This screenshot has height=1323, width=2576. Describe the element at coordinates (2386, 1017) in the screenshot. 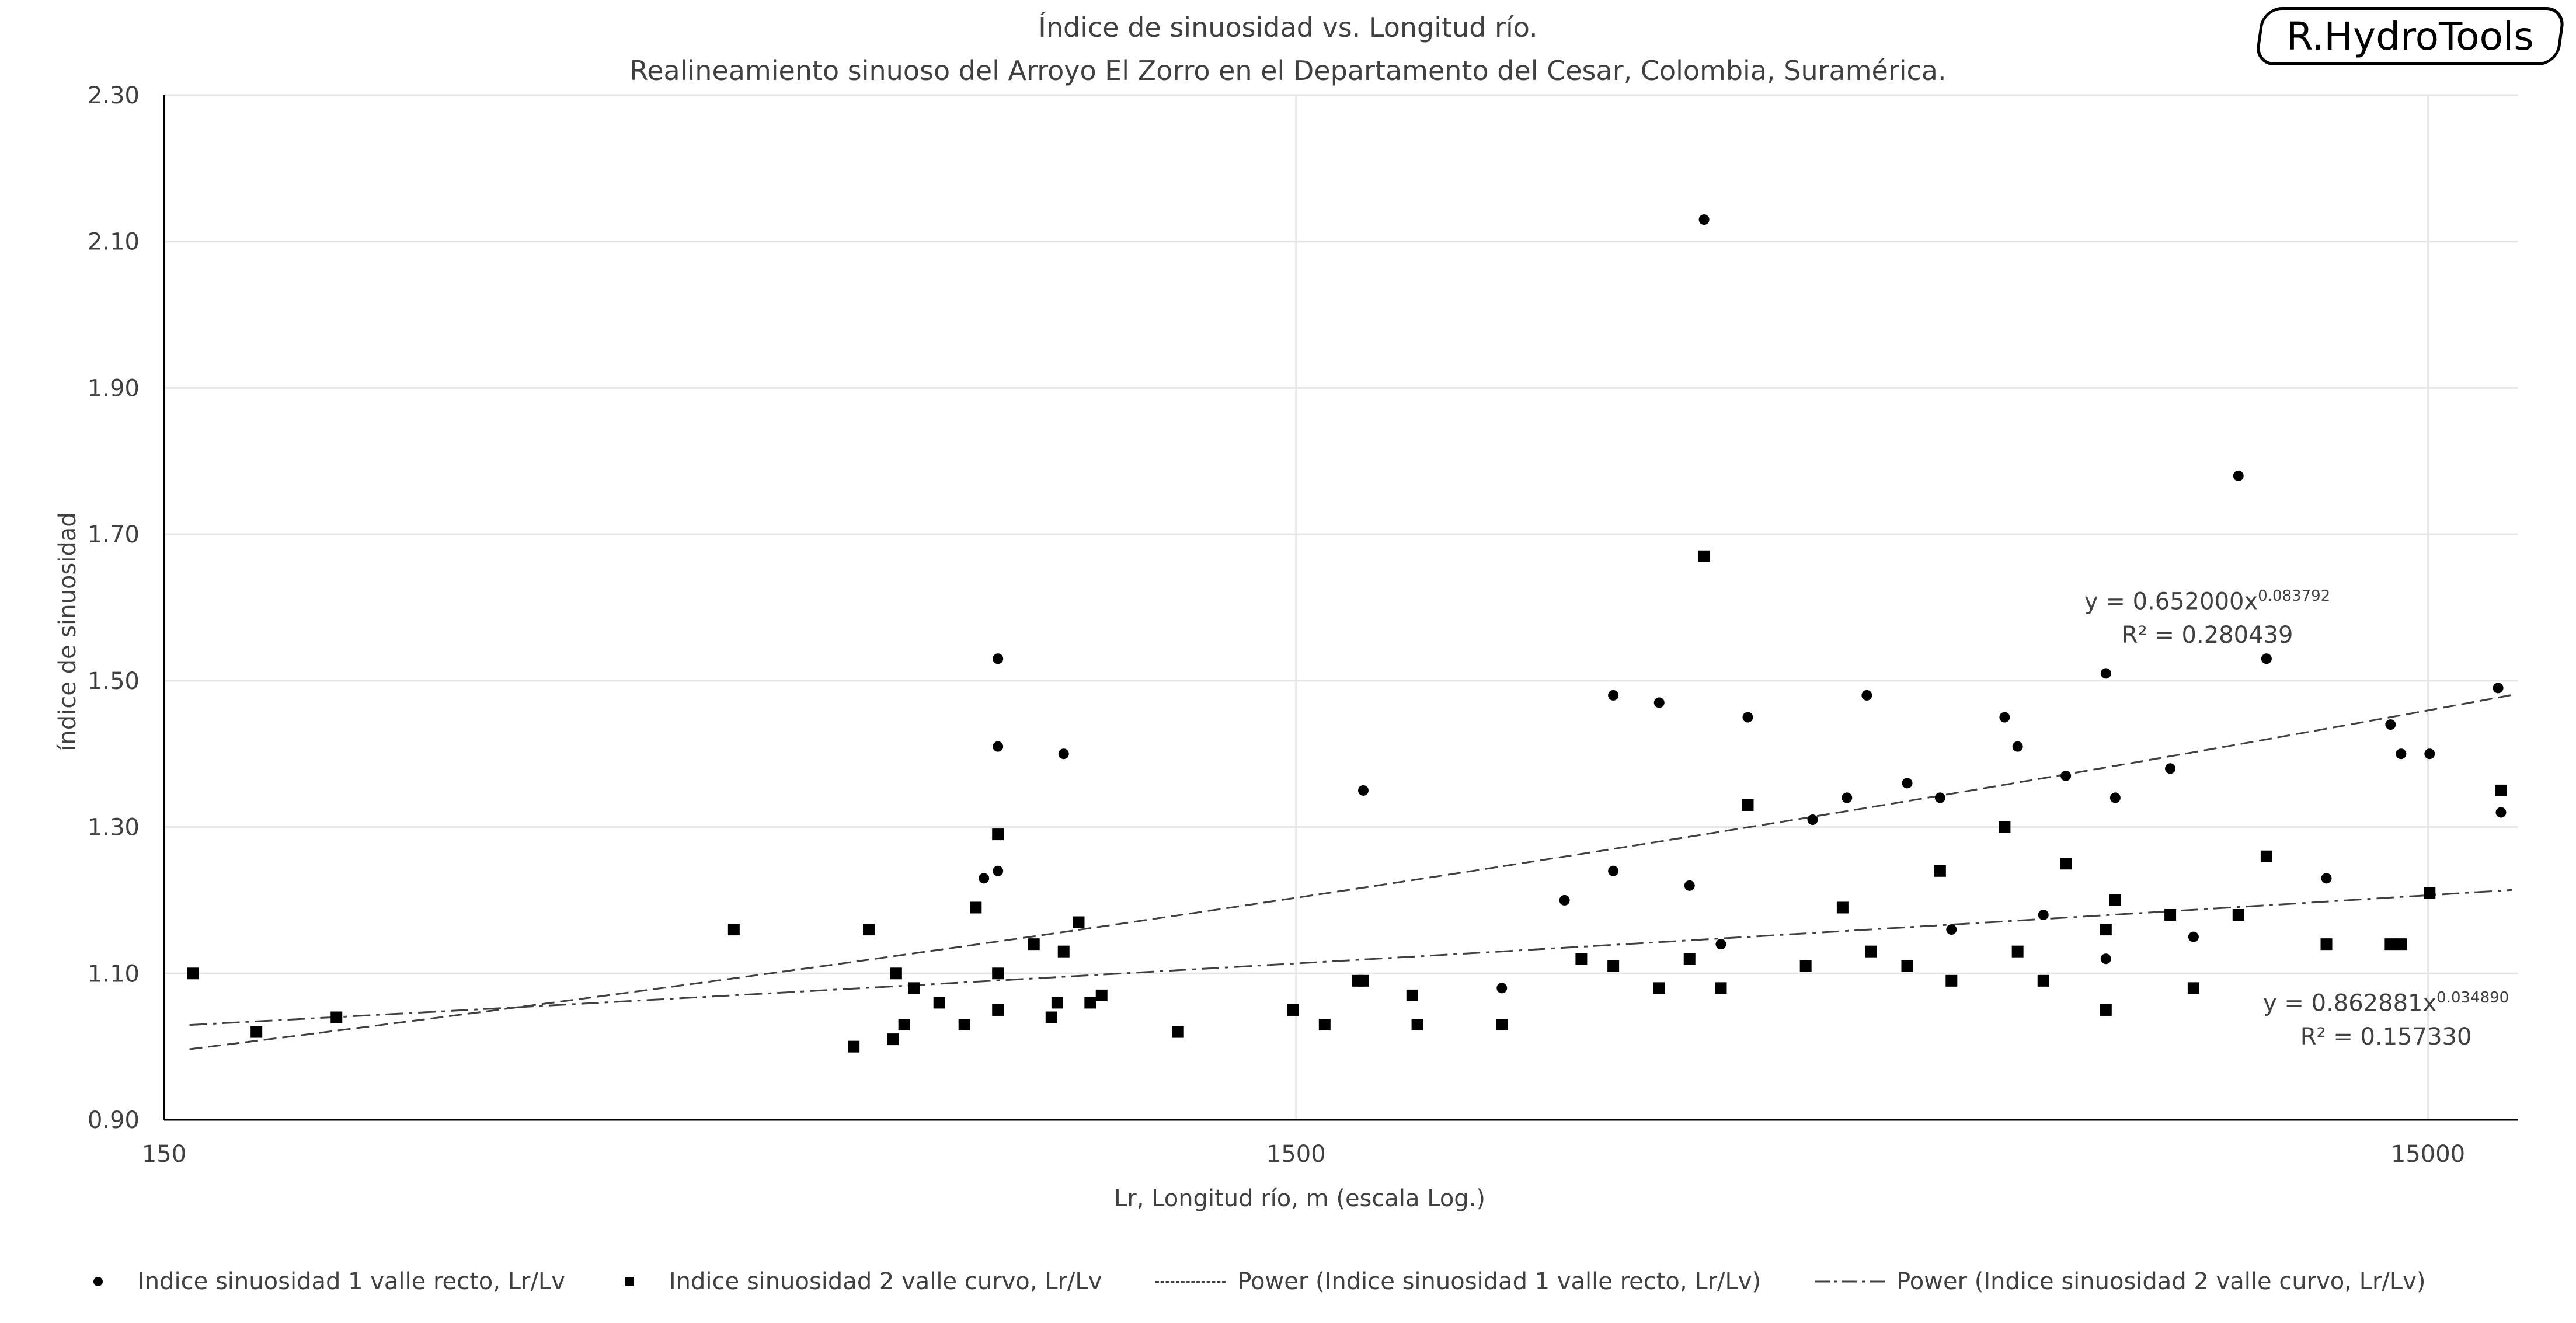

I see `trendline-2-equation: y = 0.862881x0.034890 R² = 0.157330` at that location.